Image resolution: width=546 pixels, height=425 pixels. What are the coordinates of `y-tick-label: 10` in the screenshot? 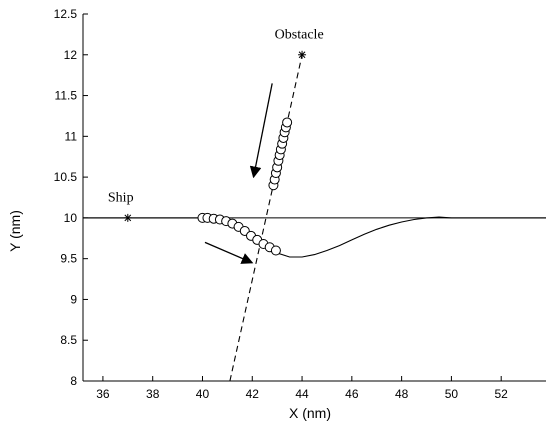 It's located at (71, 218).